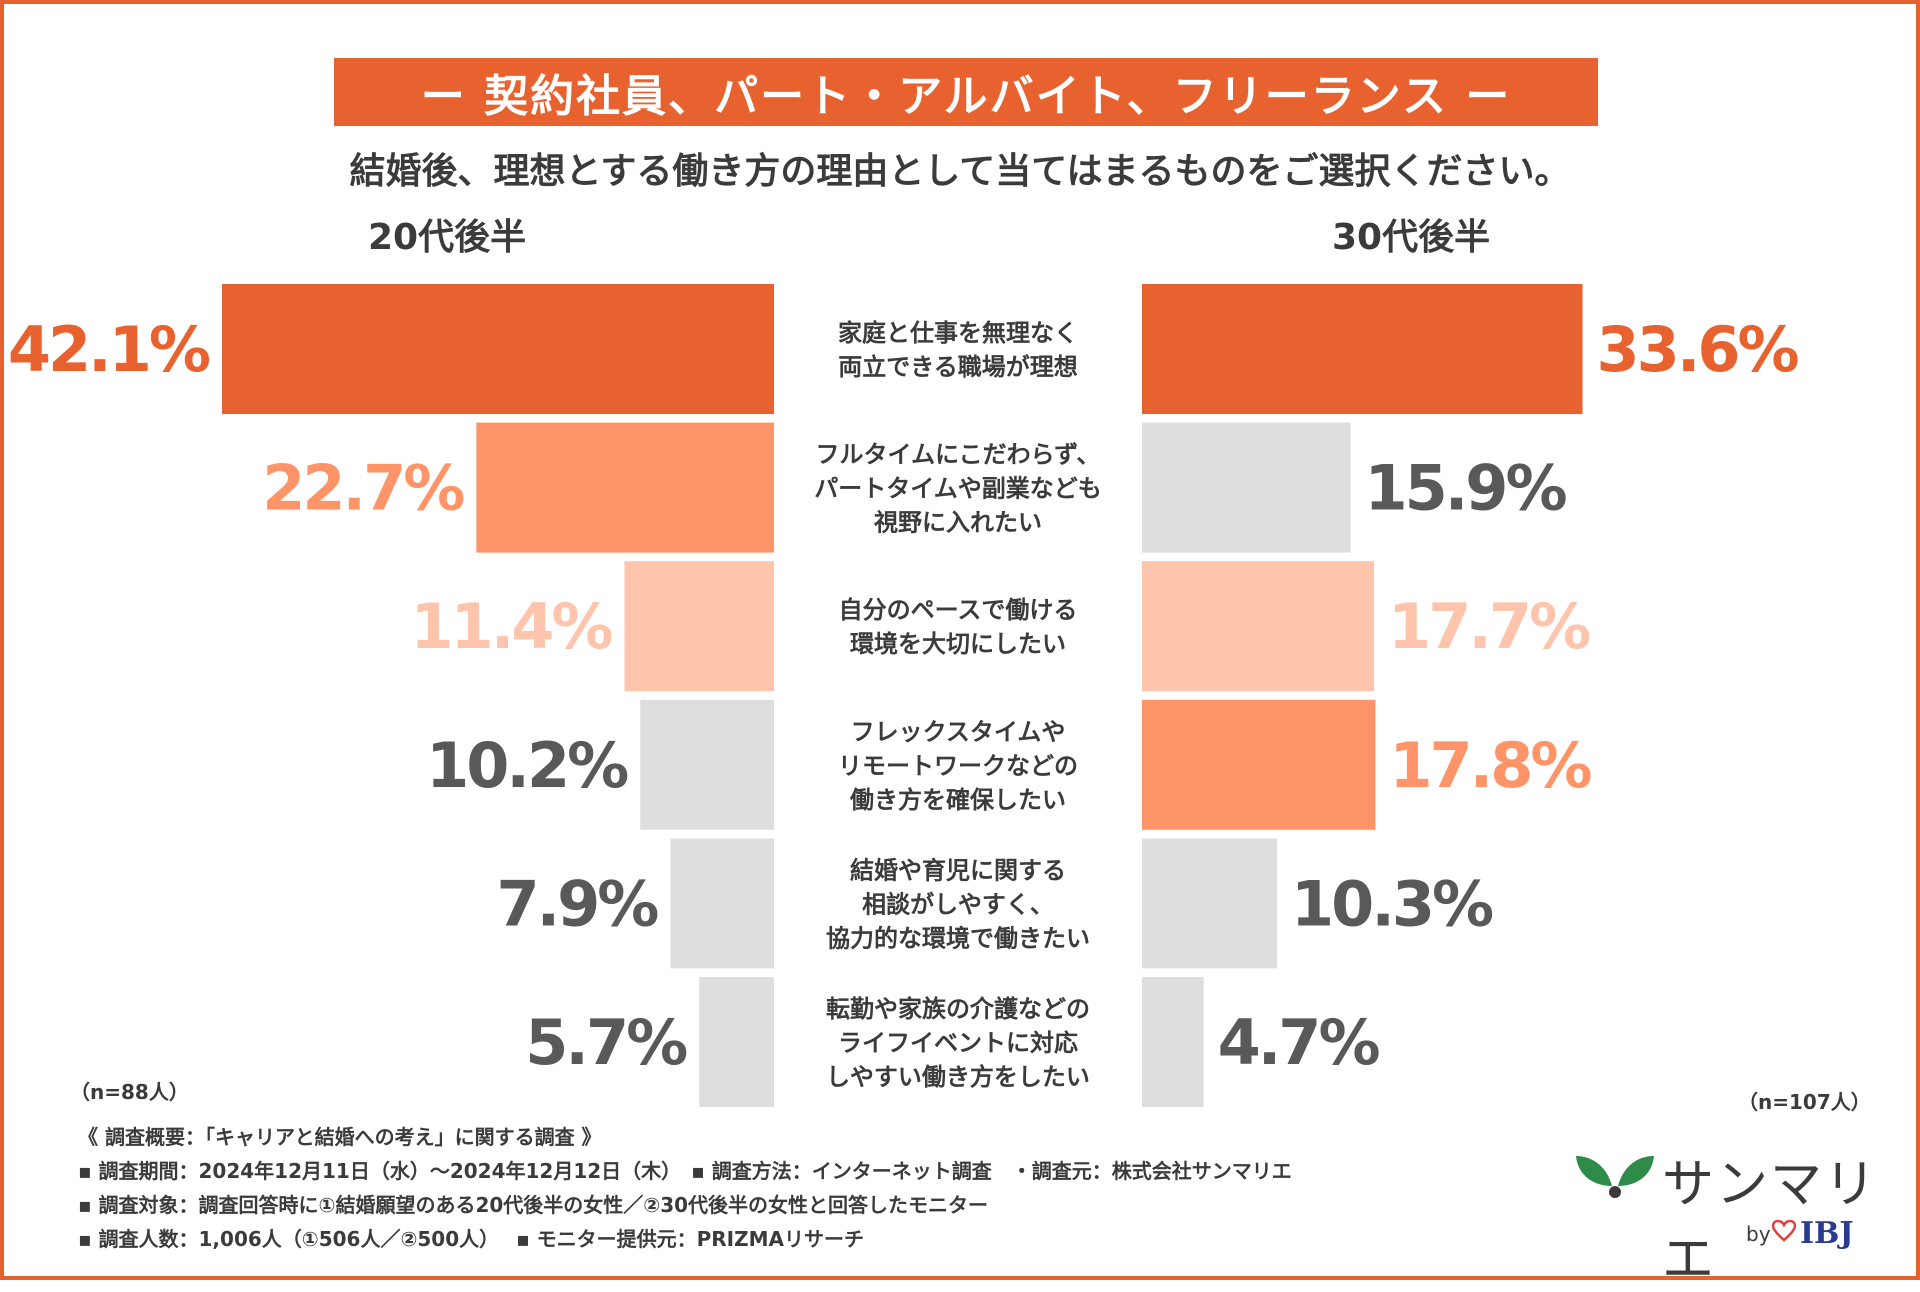  What do you see at coordinates (966, 92) in the screenshot?
I see `chart-title: ー 契約社員、パート・アルバイト、フリーランス ー` at bounding box center [966, 92].